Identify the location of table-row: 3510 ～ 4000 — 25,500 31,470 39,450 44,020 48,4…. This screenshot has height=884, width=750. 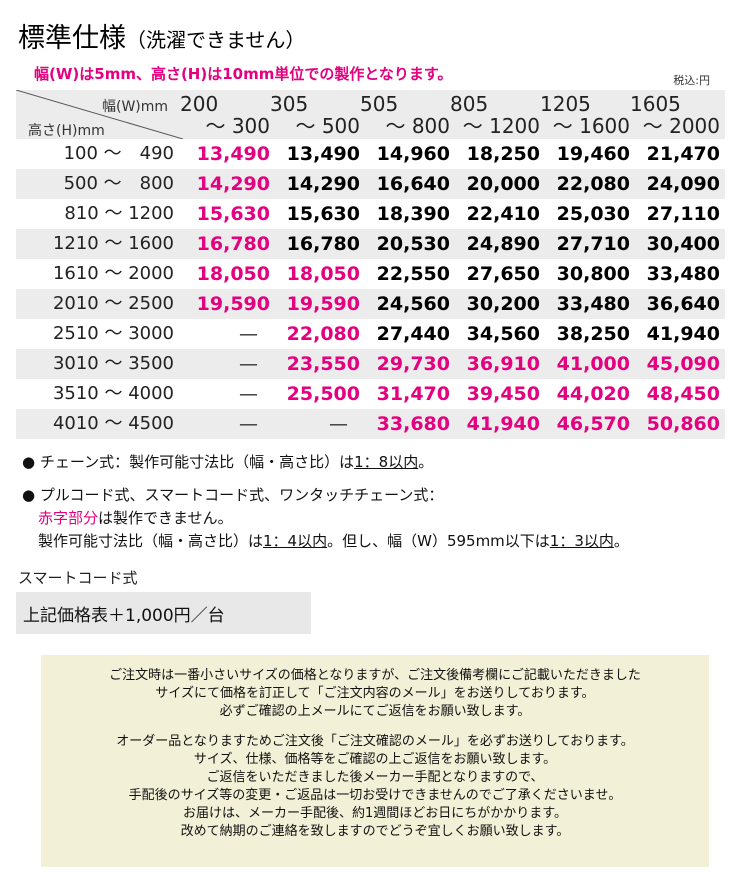
(370, 394).